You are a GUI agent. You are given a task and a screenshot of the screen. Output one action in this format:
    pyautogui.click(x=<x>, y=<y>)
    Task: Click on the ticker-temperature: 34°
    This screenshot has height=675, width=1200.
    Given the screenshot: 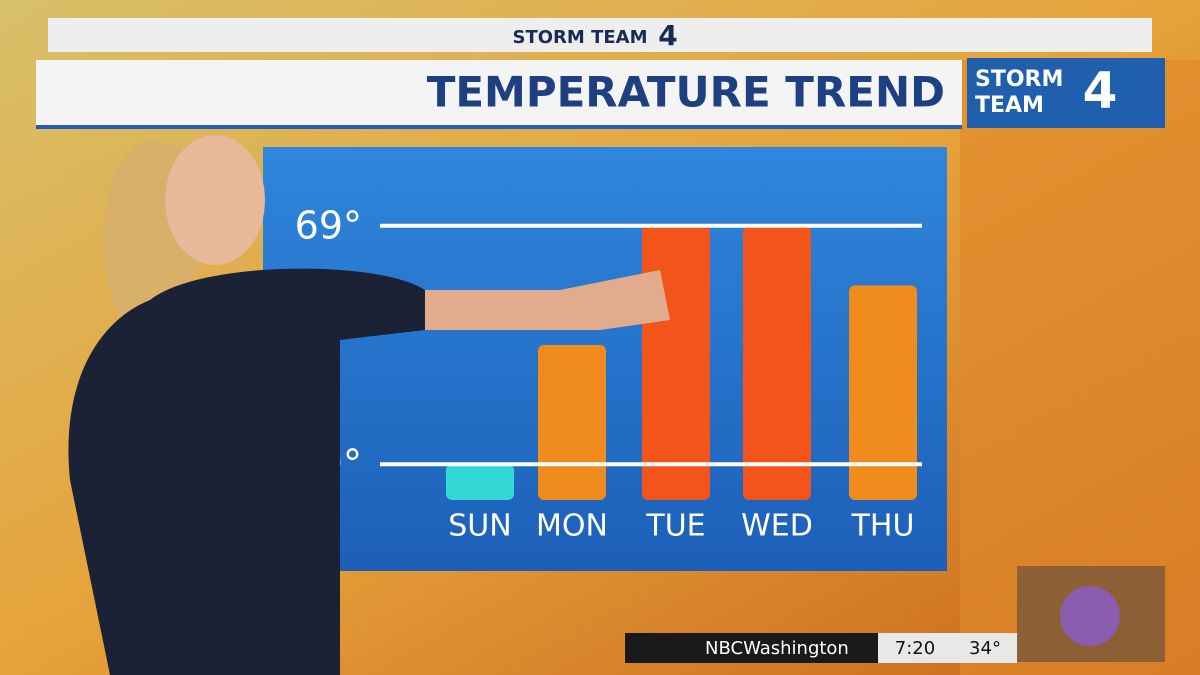 What is the action you would take?
    pyautogui.click(x=985, y=648)
    